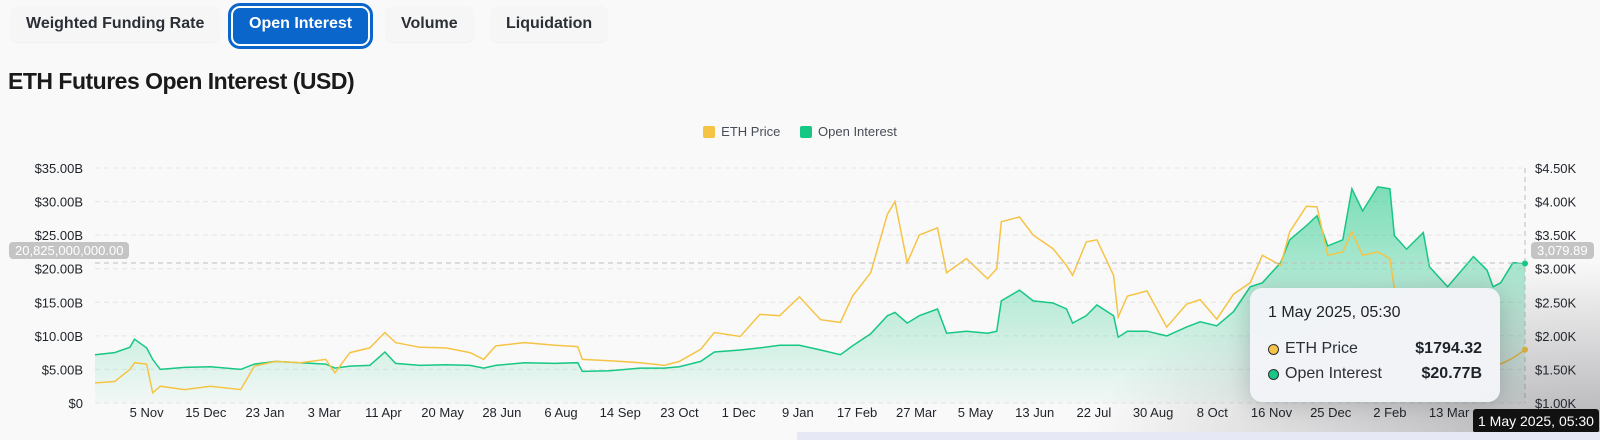  Describe the element at coordinates (115, 24) in the screenshot. I see `tab-weighted-funding-rate: Weighted Funding Rate` at that location.